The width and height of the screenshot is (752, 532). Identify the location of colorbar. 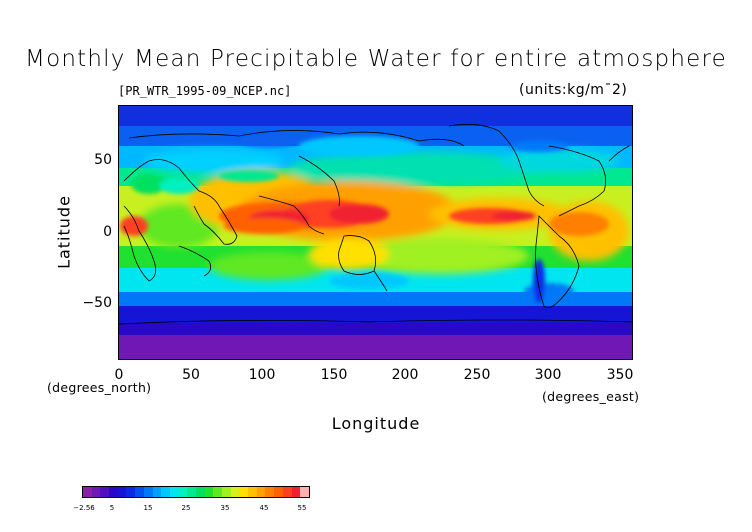
(196, 492).